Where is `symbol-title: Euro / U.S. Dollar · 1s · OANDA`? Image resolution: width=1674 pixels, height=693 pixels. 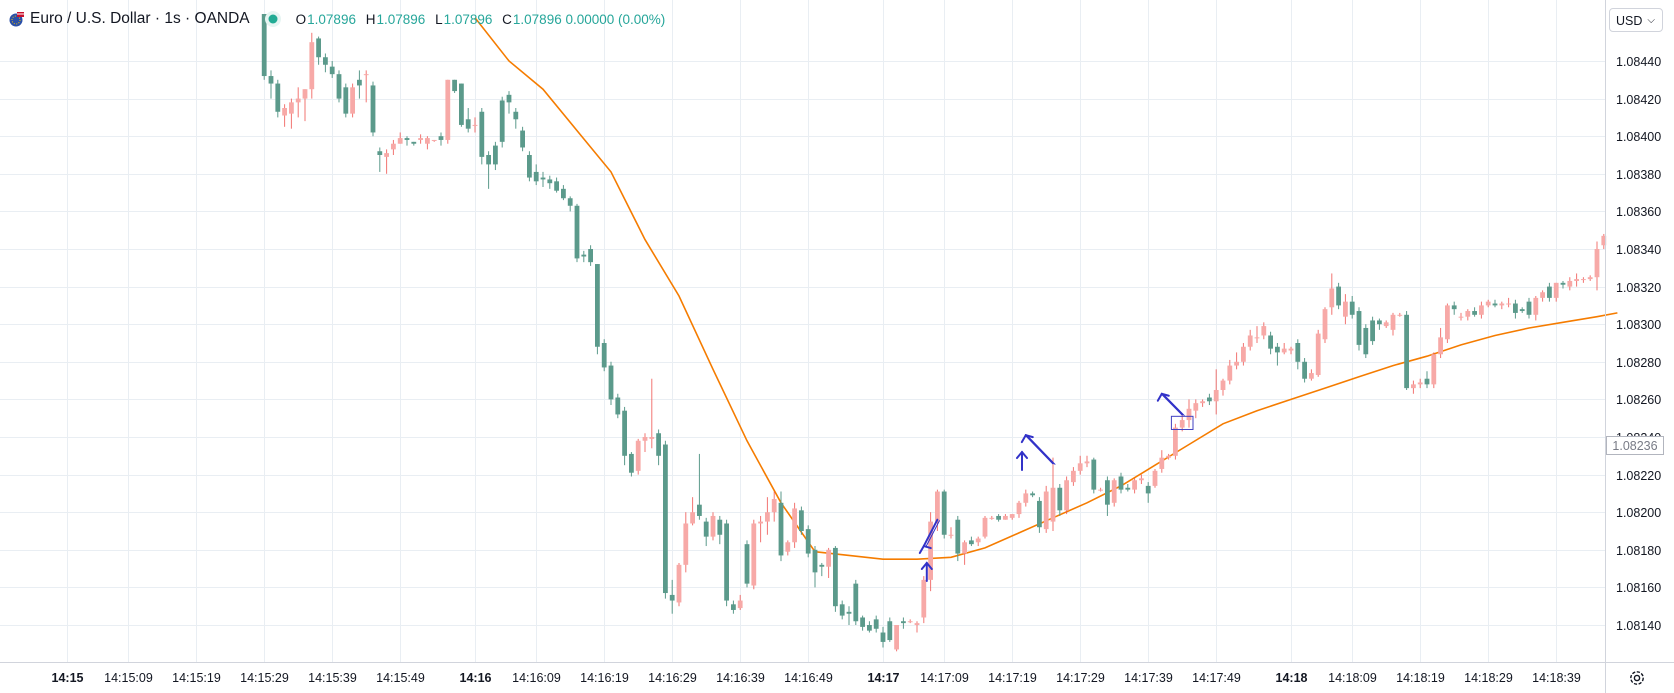 symbol-title: Euro / U.S. Dollar · 1s · OANDA is located at coordinates (140, 18).